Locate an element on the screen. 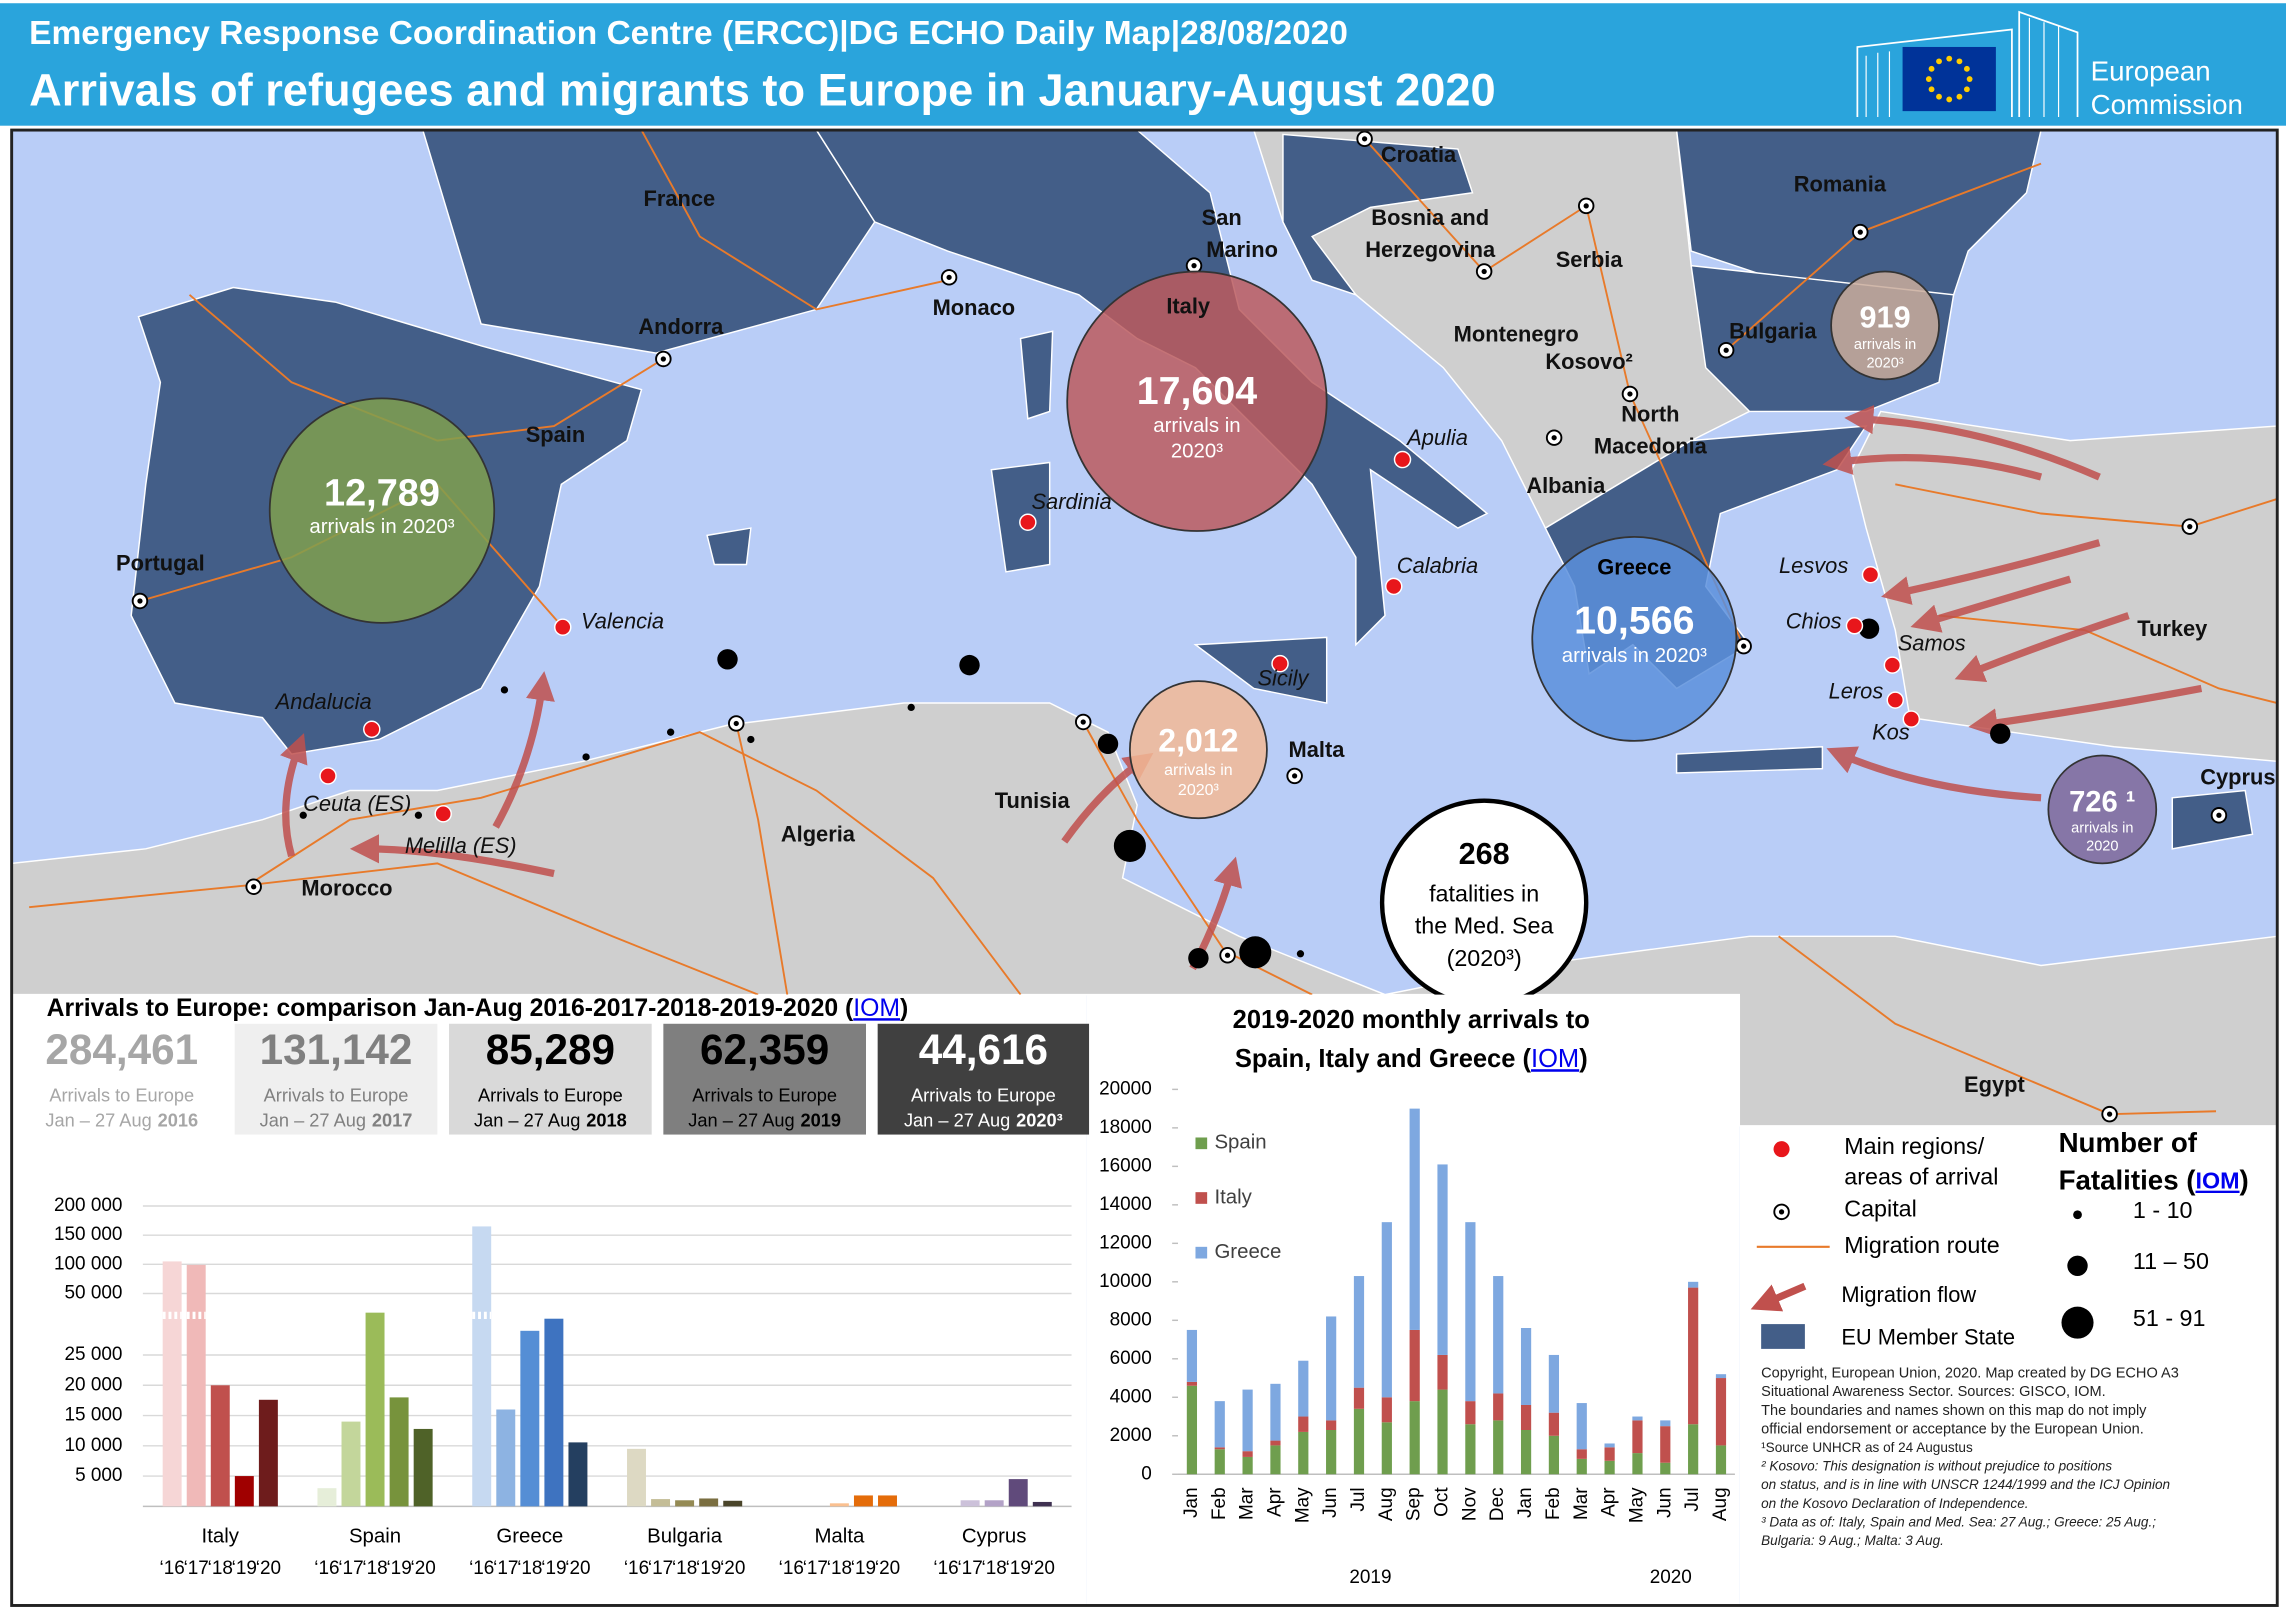  x-tick-label: Dec is located at coordinates (1497, 1504).